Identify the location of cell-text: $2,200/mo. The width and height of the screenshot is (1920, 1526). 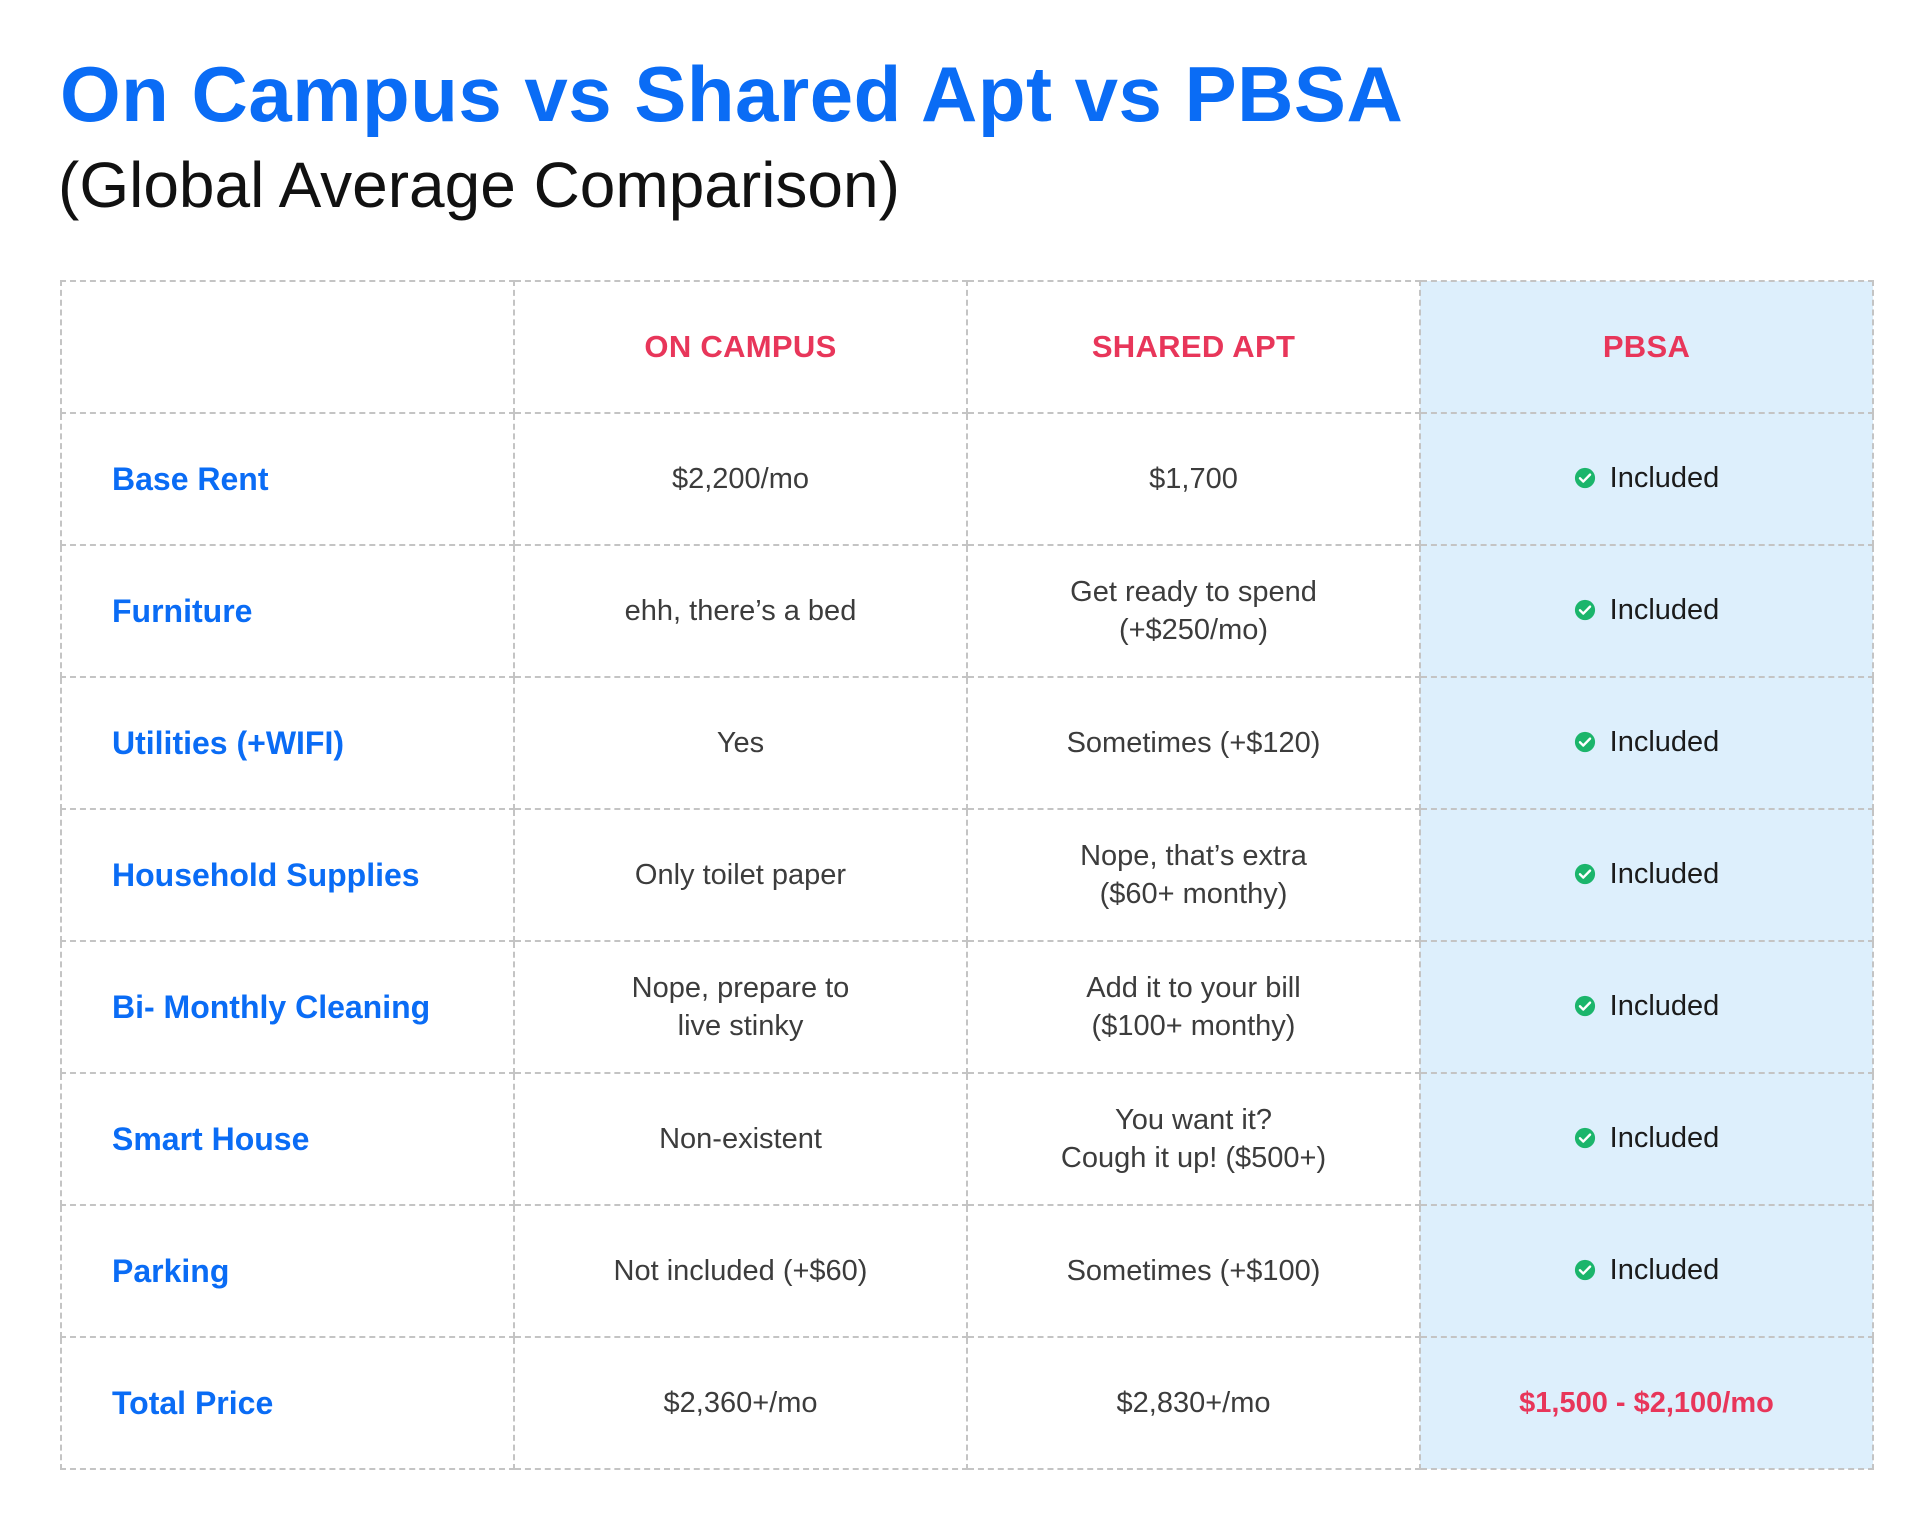
(740, 478).